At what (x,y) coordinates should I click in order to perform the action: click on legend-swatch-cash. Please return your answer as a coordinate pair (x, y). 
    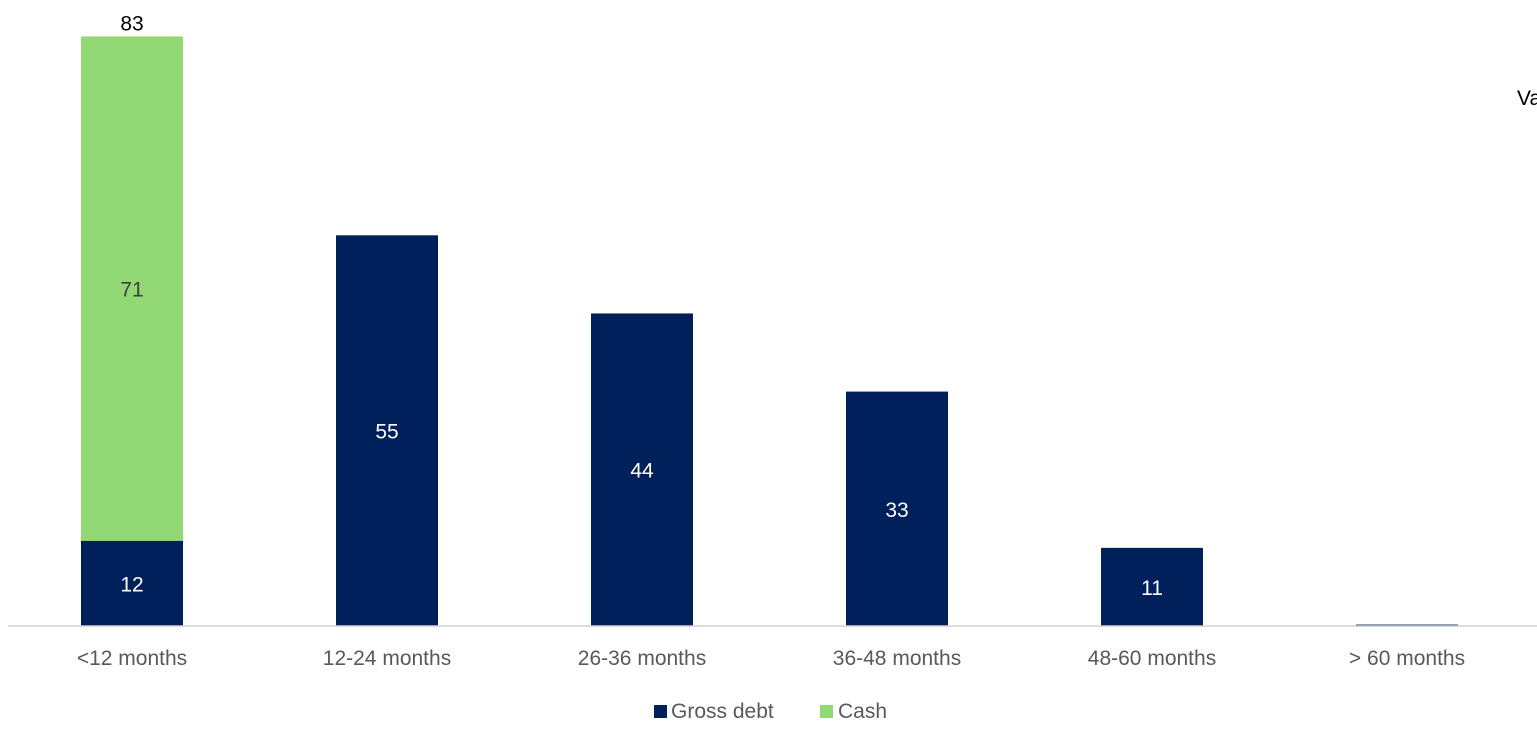
    Looking at the image, I should click on (826, 711).